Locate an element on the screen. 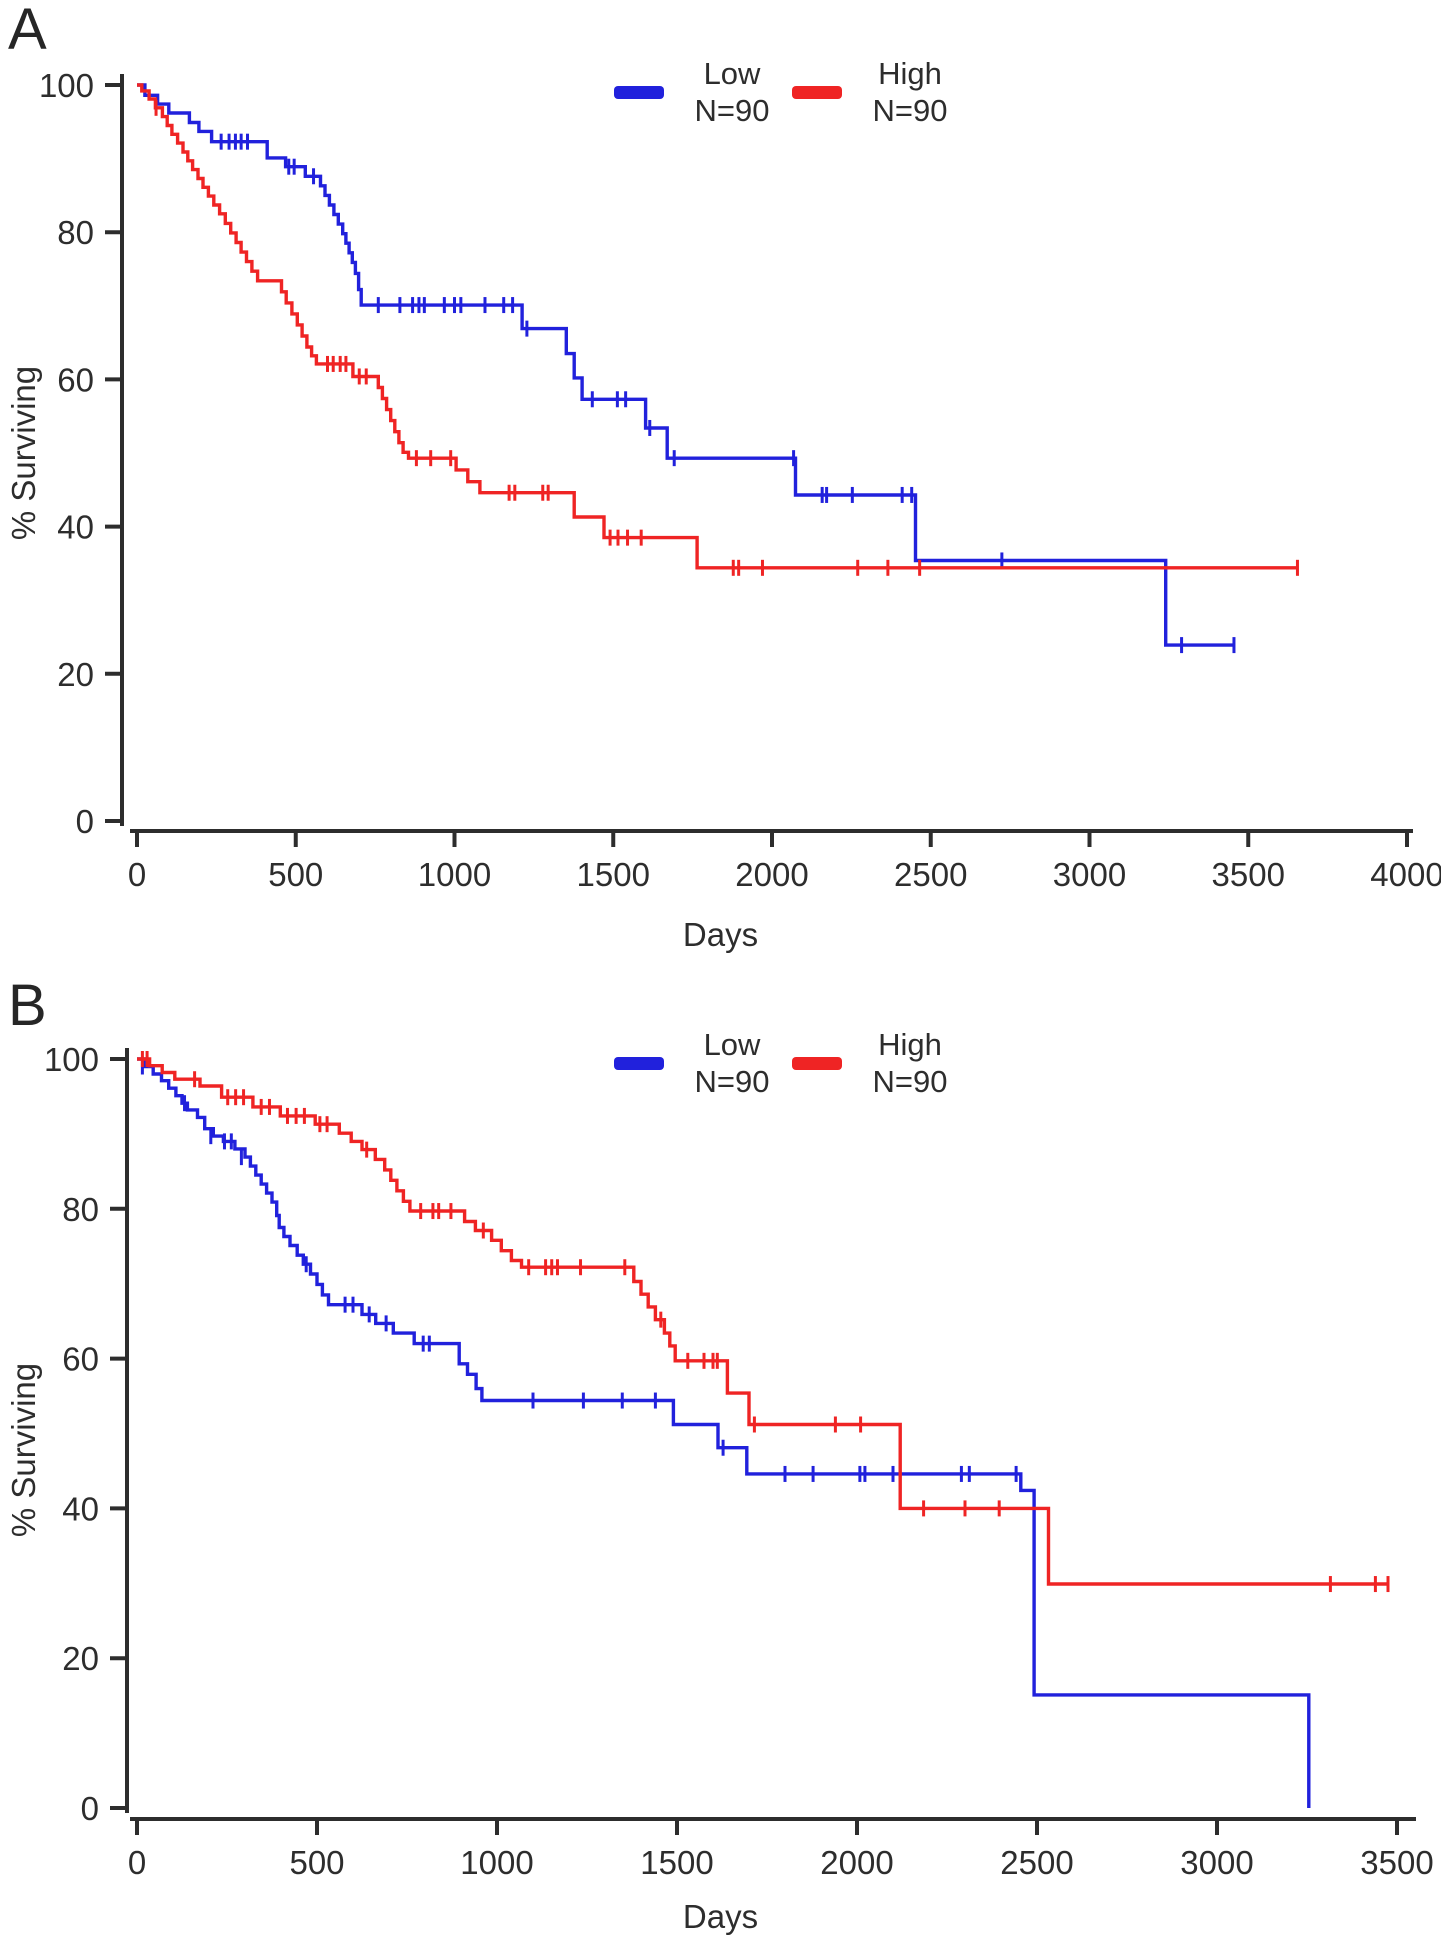 The height and width of the screenshot is (1941, 1441). legend-a: Low N=90 High N=90 is located at coordinates (787, 92).